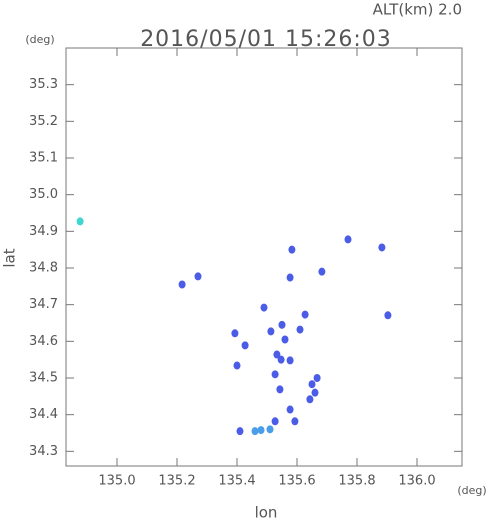 The height and width of the screenshot is (521, 491). I want to click on altitude-label: ALT(km) 2.0, so click(417, 10).